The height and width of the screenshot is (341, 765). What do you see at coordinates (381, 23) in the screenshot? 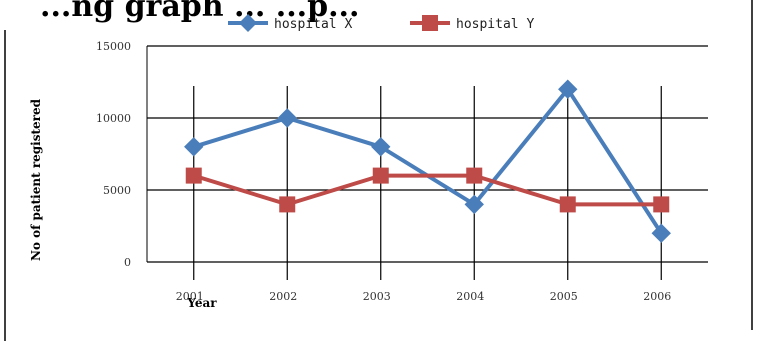
I see `legend: hospital X hospital Y` at bounding box center [381, 23].